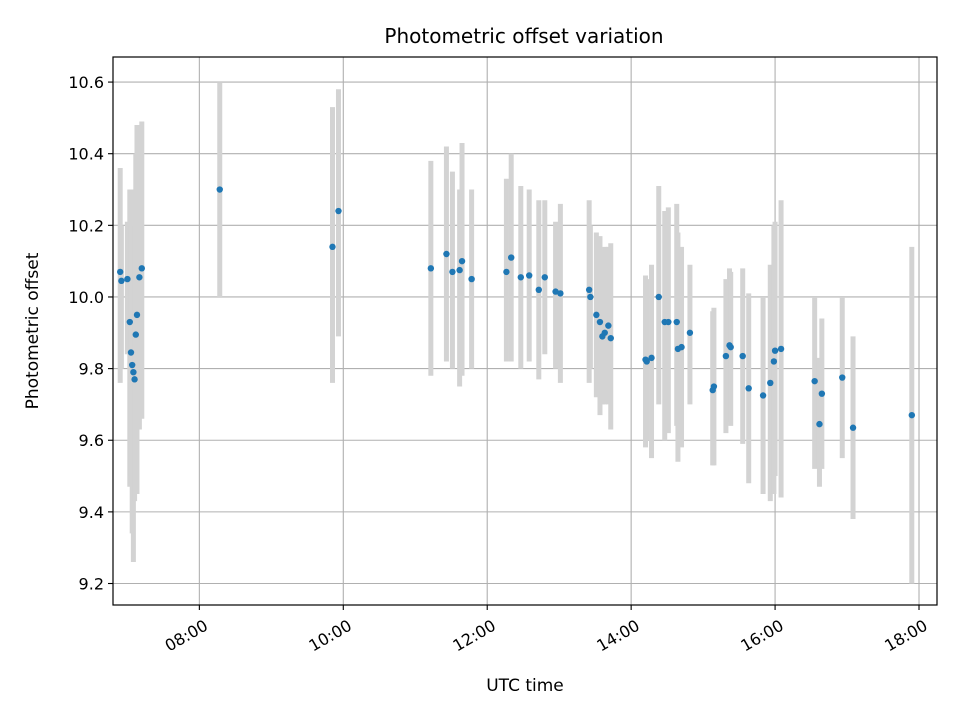 The height and width of the screenshot is (720, 960). I want to click on y-axis-title: Photometric offset, so click(33, 330).